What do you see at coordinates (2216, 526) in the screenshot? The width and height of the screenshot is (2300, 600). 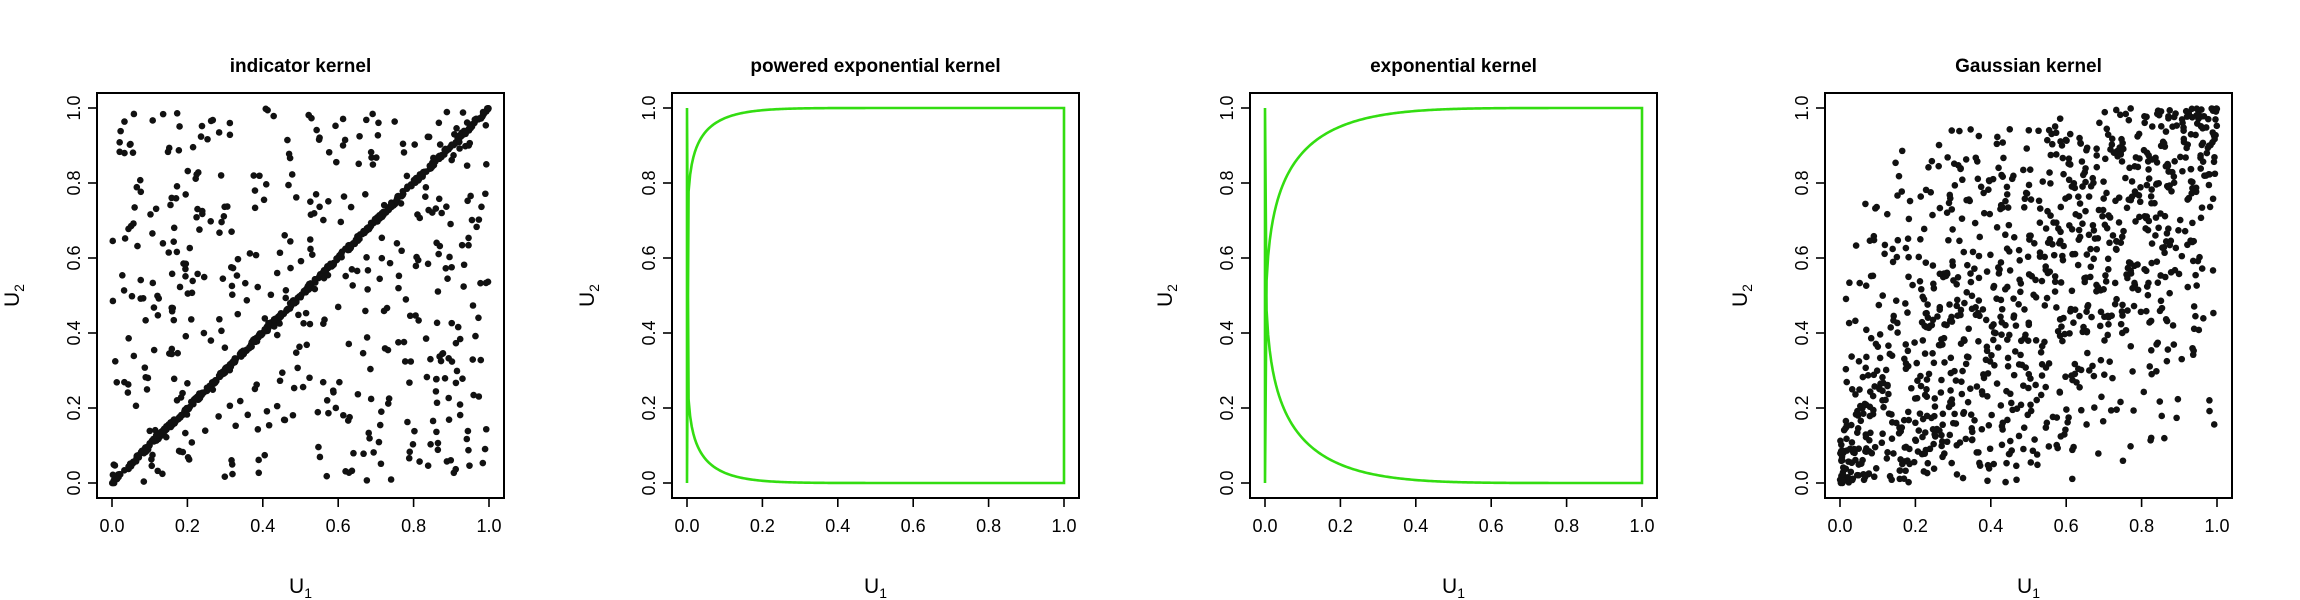 I see `x-tick-label: 1.0` at bounding box center [2216, 526].